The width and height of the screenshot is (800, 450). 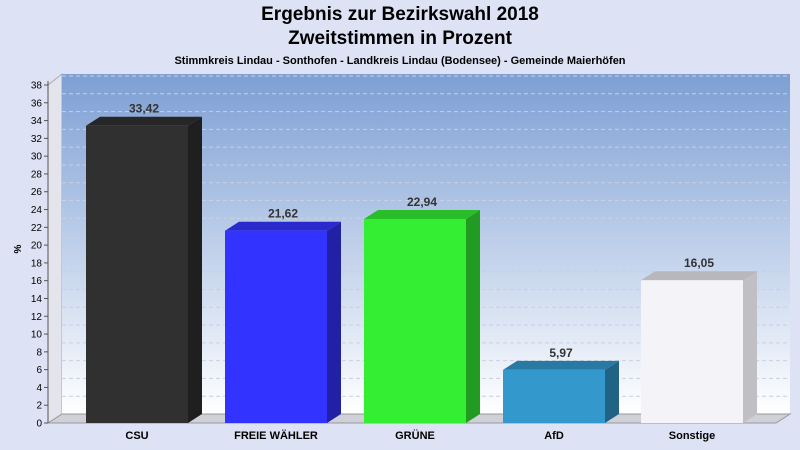 I want to click on y-tick-label: 36, so click(x=37, y=103).